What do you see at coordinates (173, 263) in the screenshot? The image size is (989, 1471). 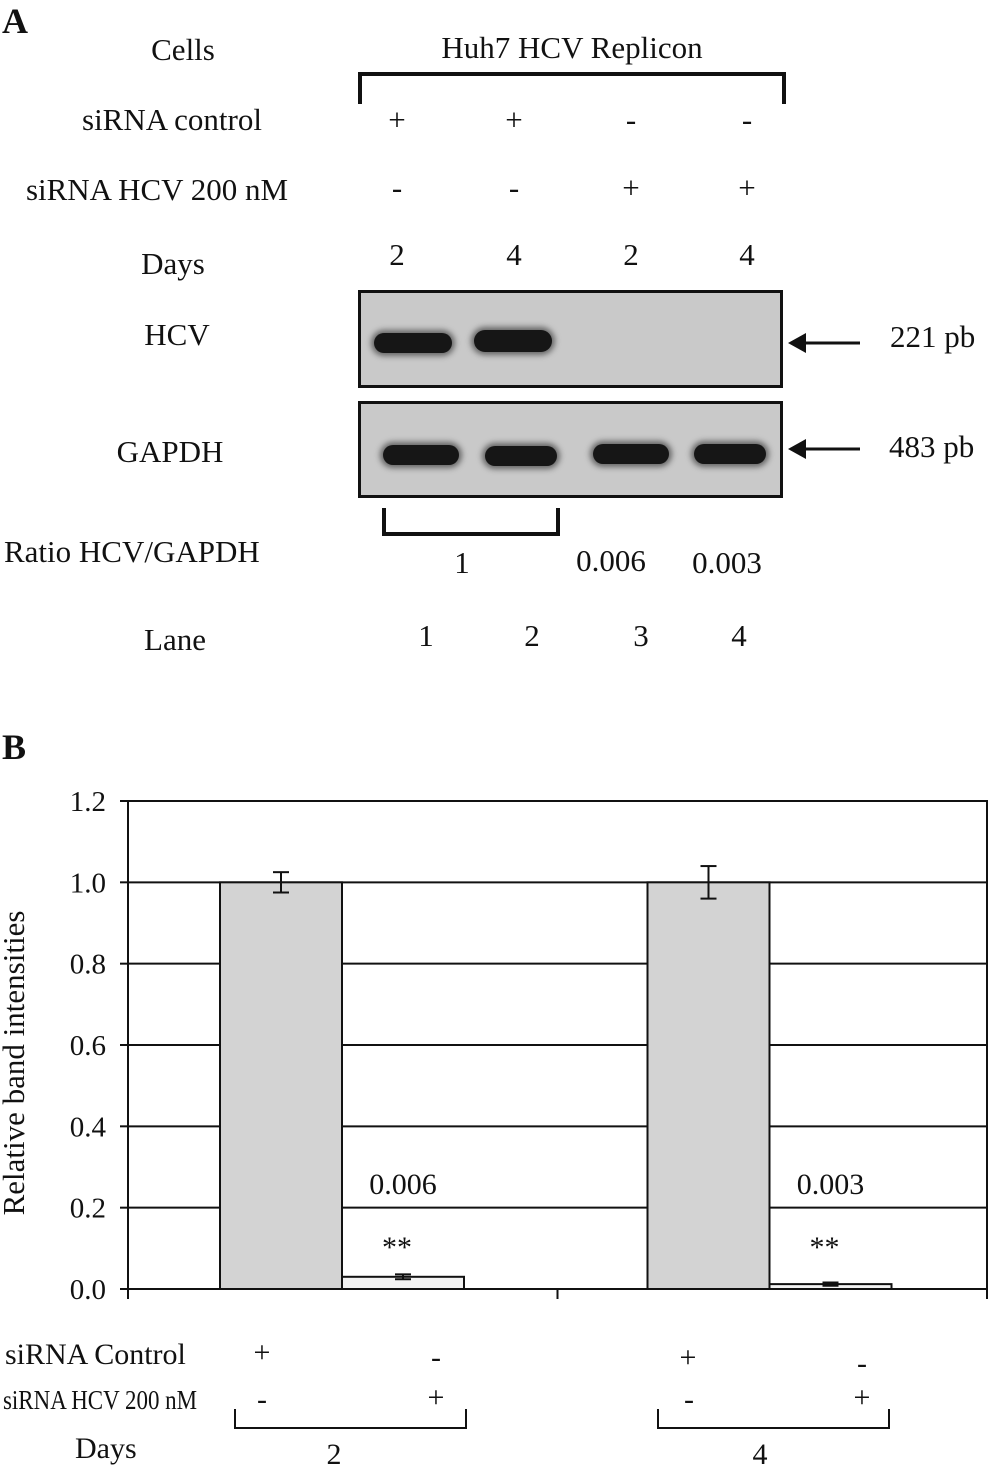 I see `row-label-days: Days` at bounding box center [173, 263].